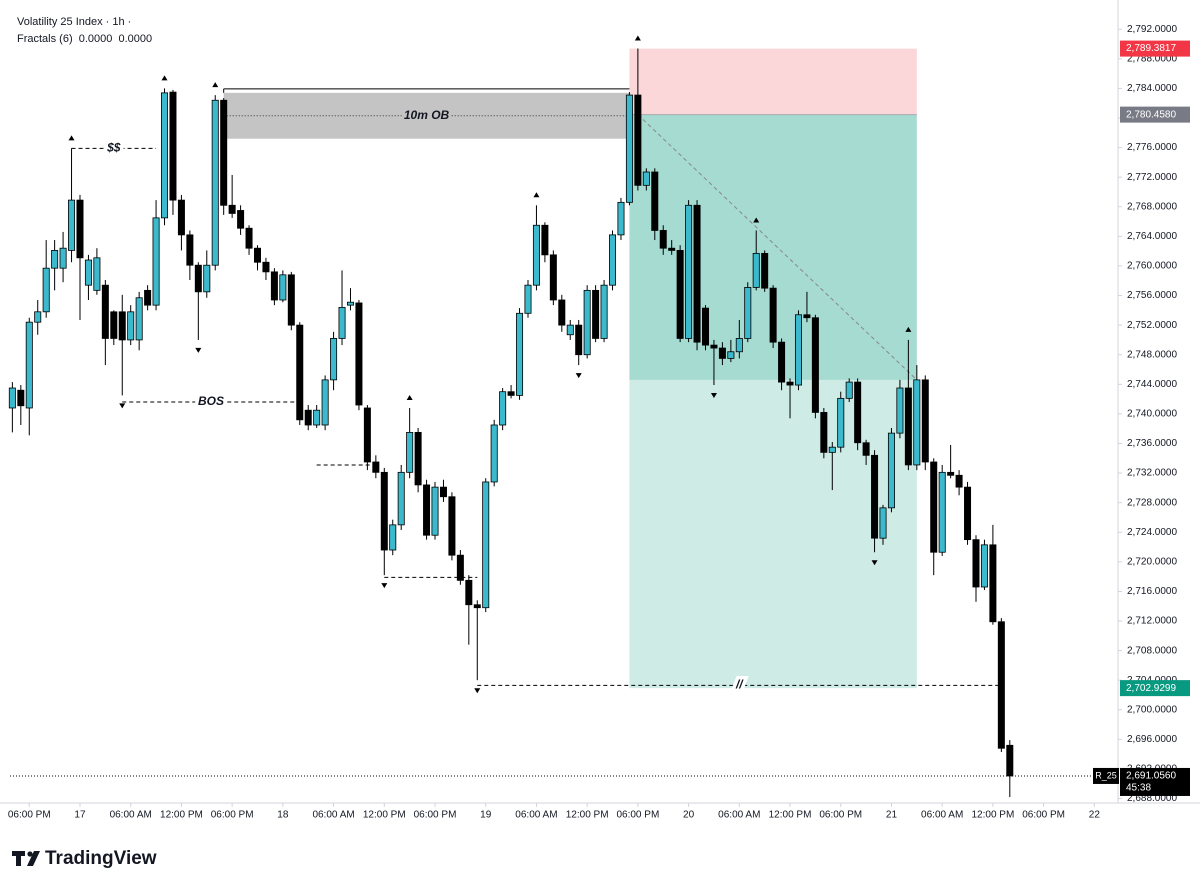  Describe the element at coordinates (1152, 591) in the screenshot. I see `y-tick-label: 2,716.0000` at that location.